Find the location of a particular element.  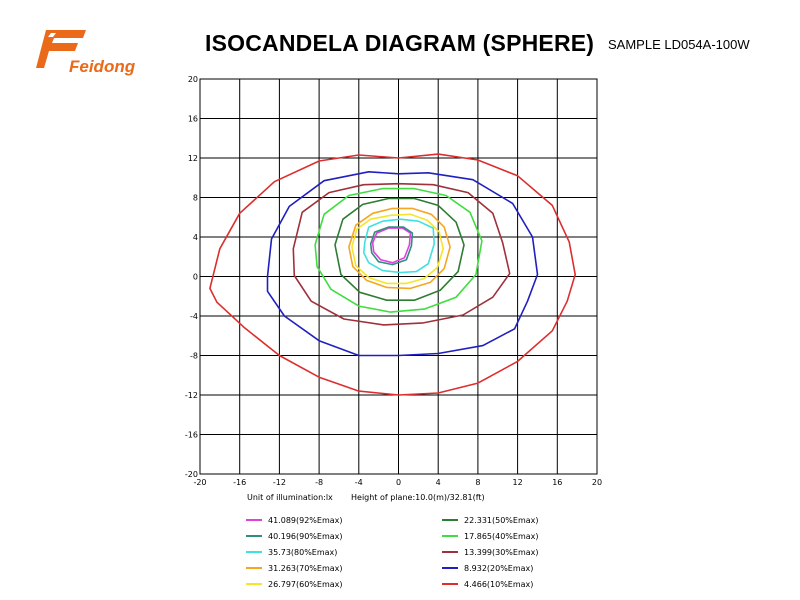

legend-item: 26.797(60%Emax) is located at coordinates (294, 584).